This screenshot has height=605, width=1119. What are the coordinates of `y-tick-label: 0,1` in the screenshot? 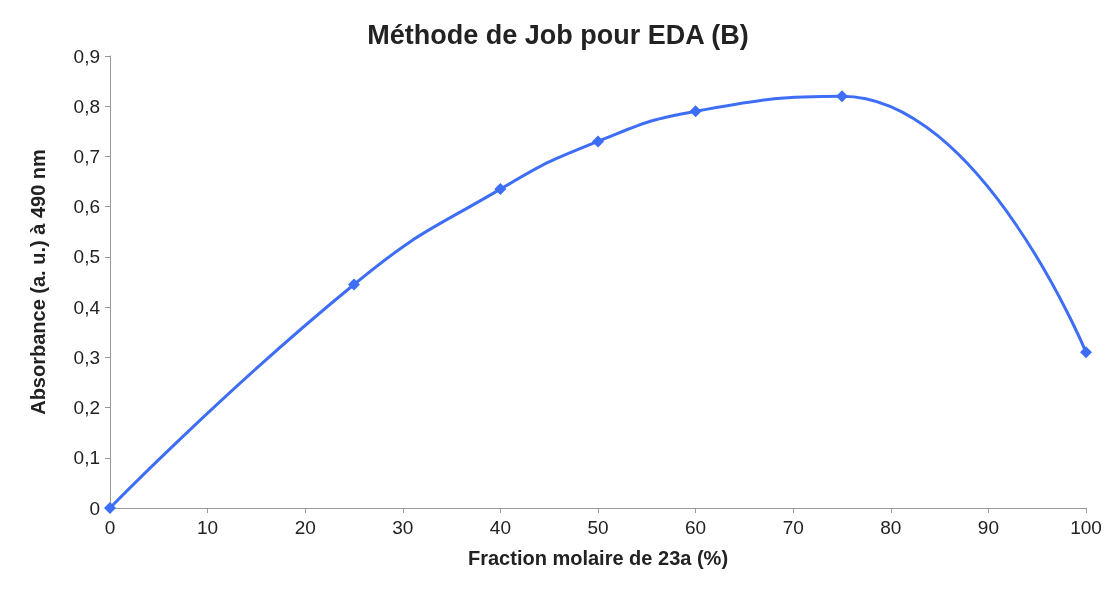 It's located at (86, 458).